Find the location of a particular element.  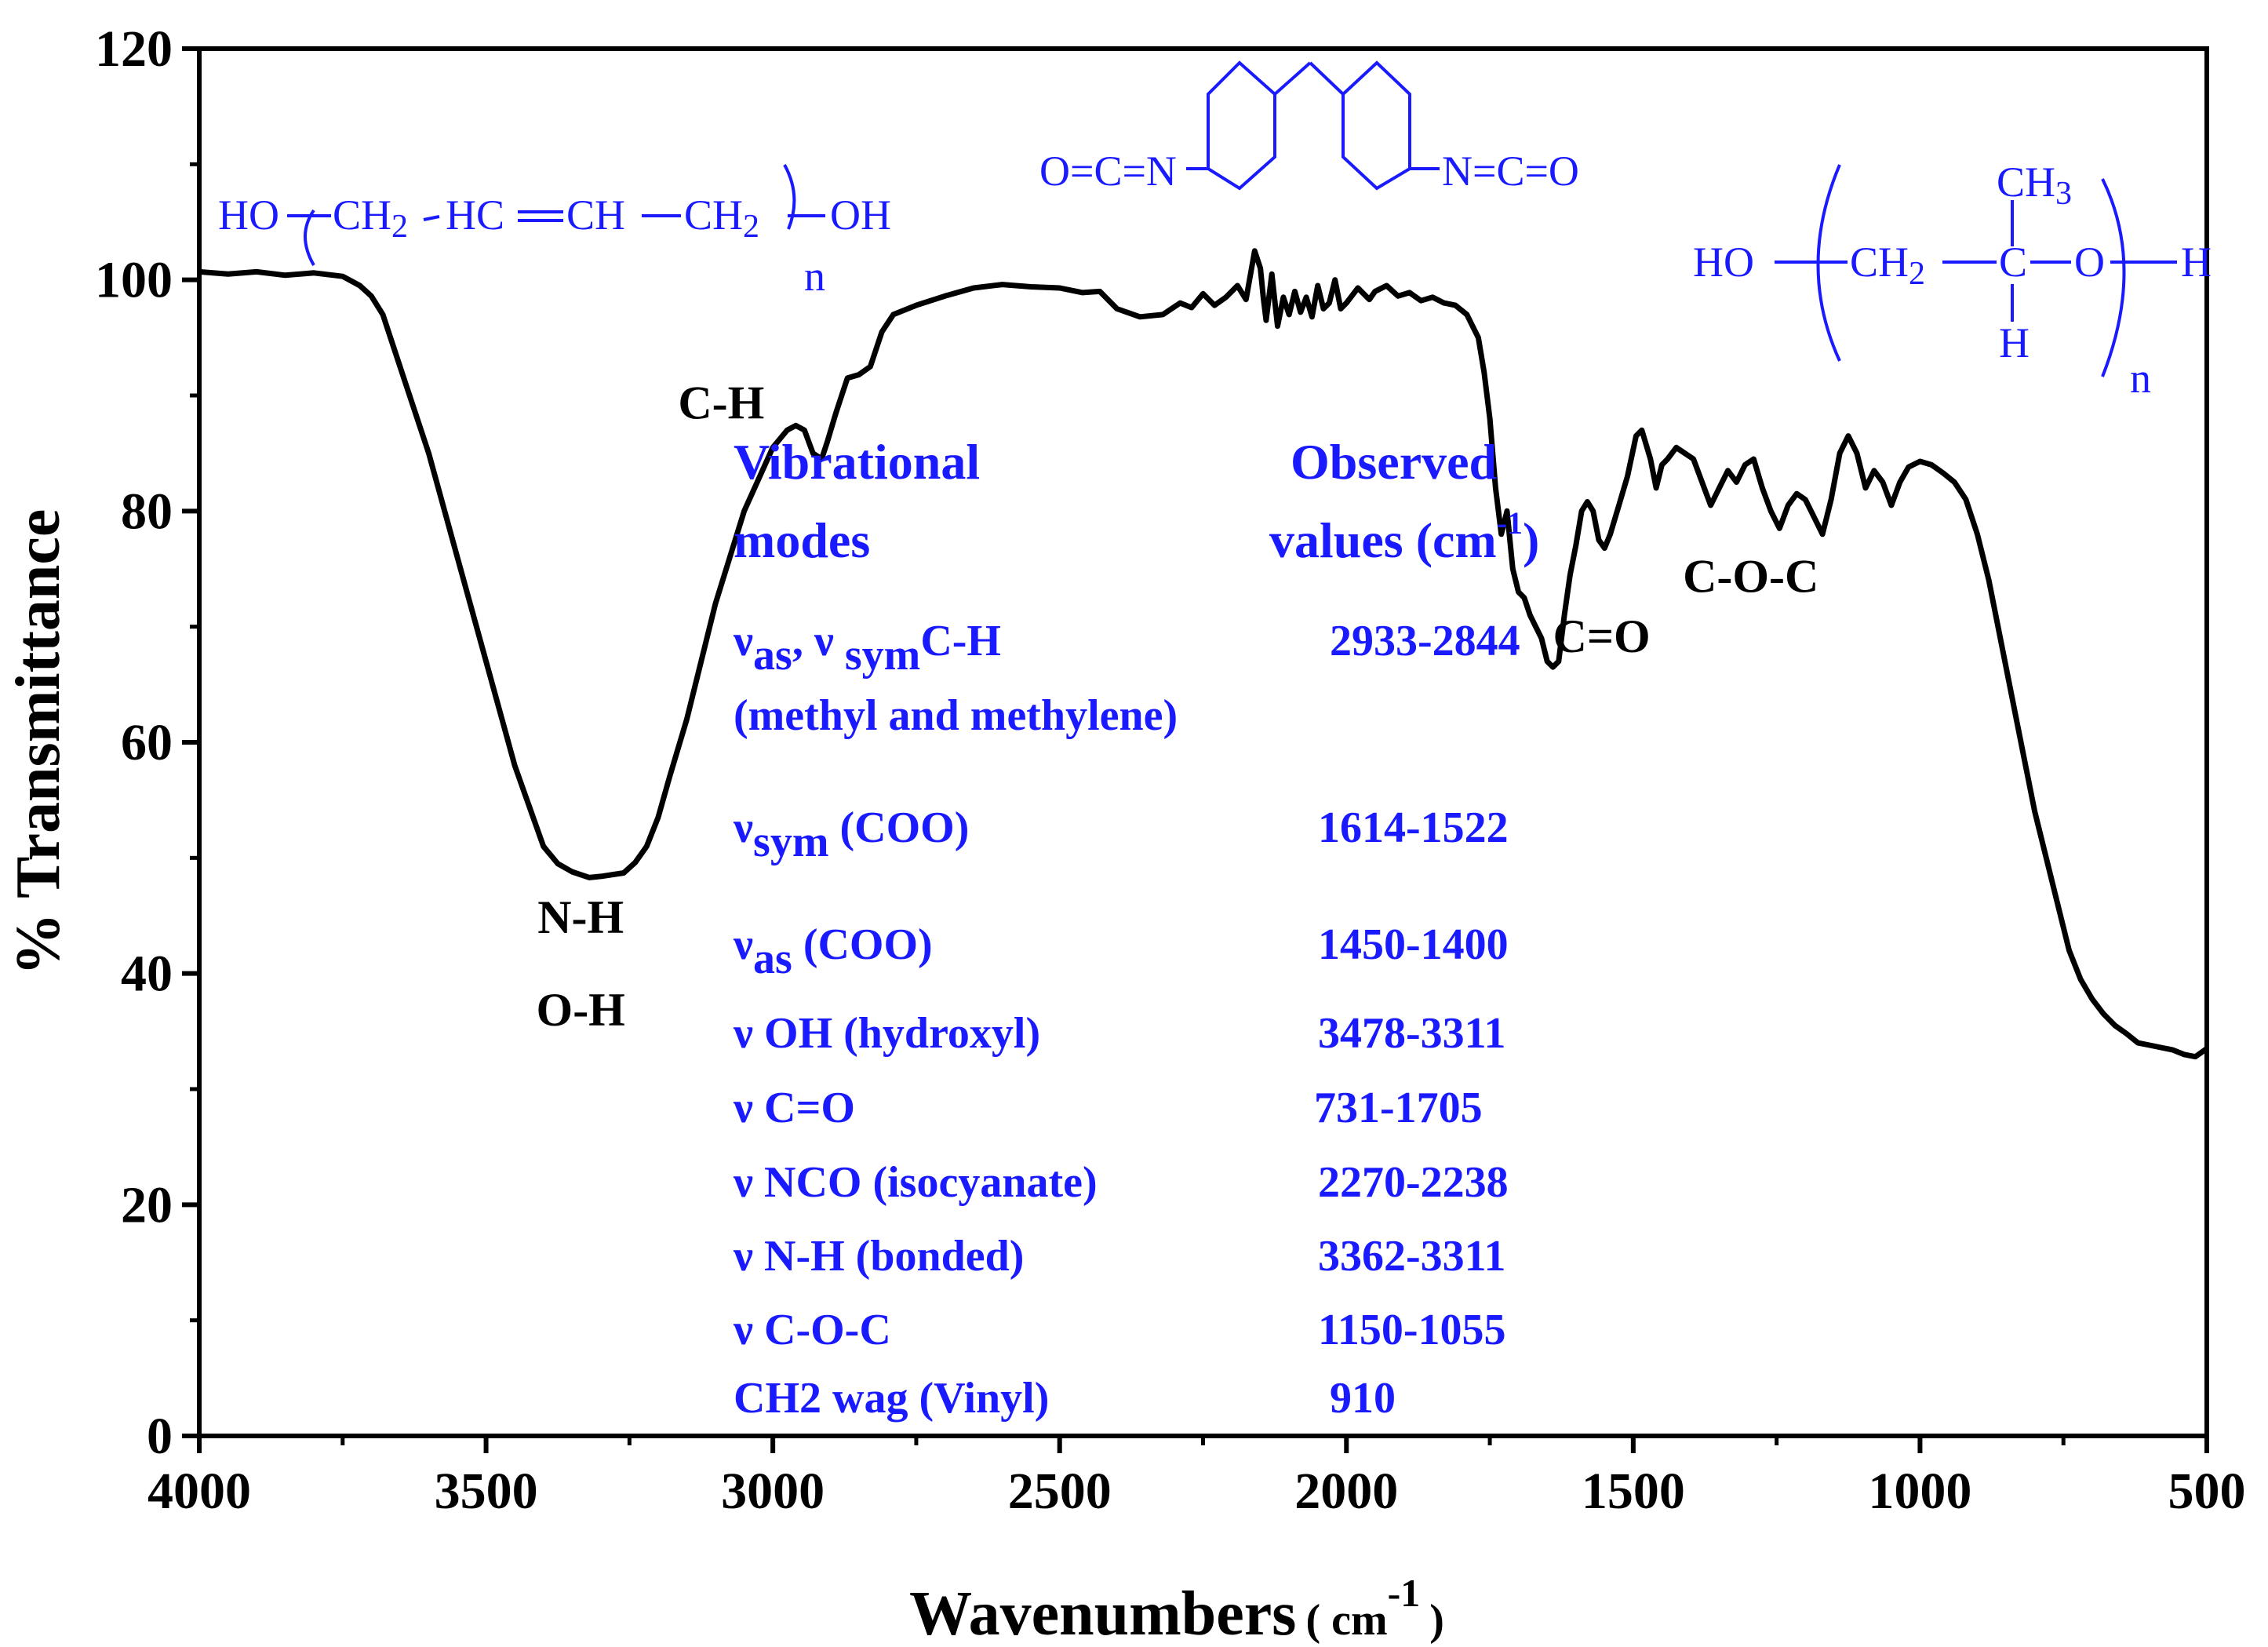

ppg-ho: HO is located at coordinates (1723, 262).